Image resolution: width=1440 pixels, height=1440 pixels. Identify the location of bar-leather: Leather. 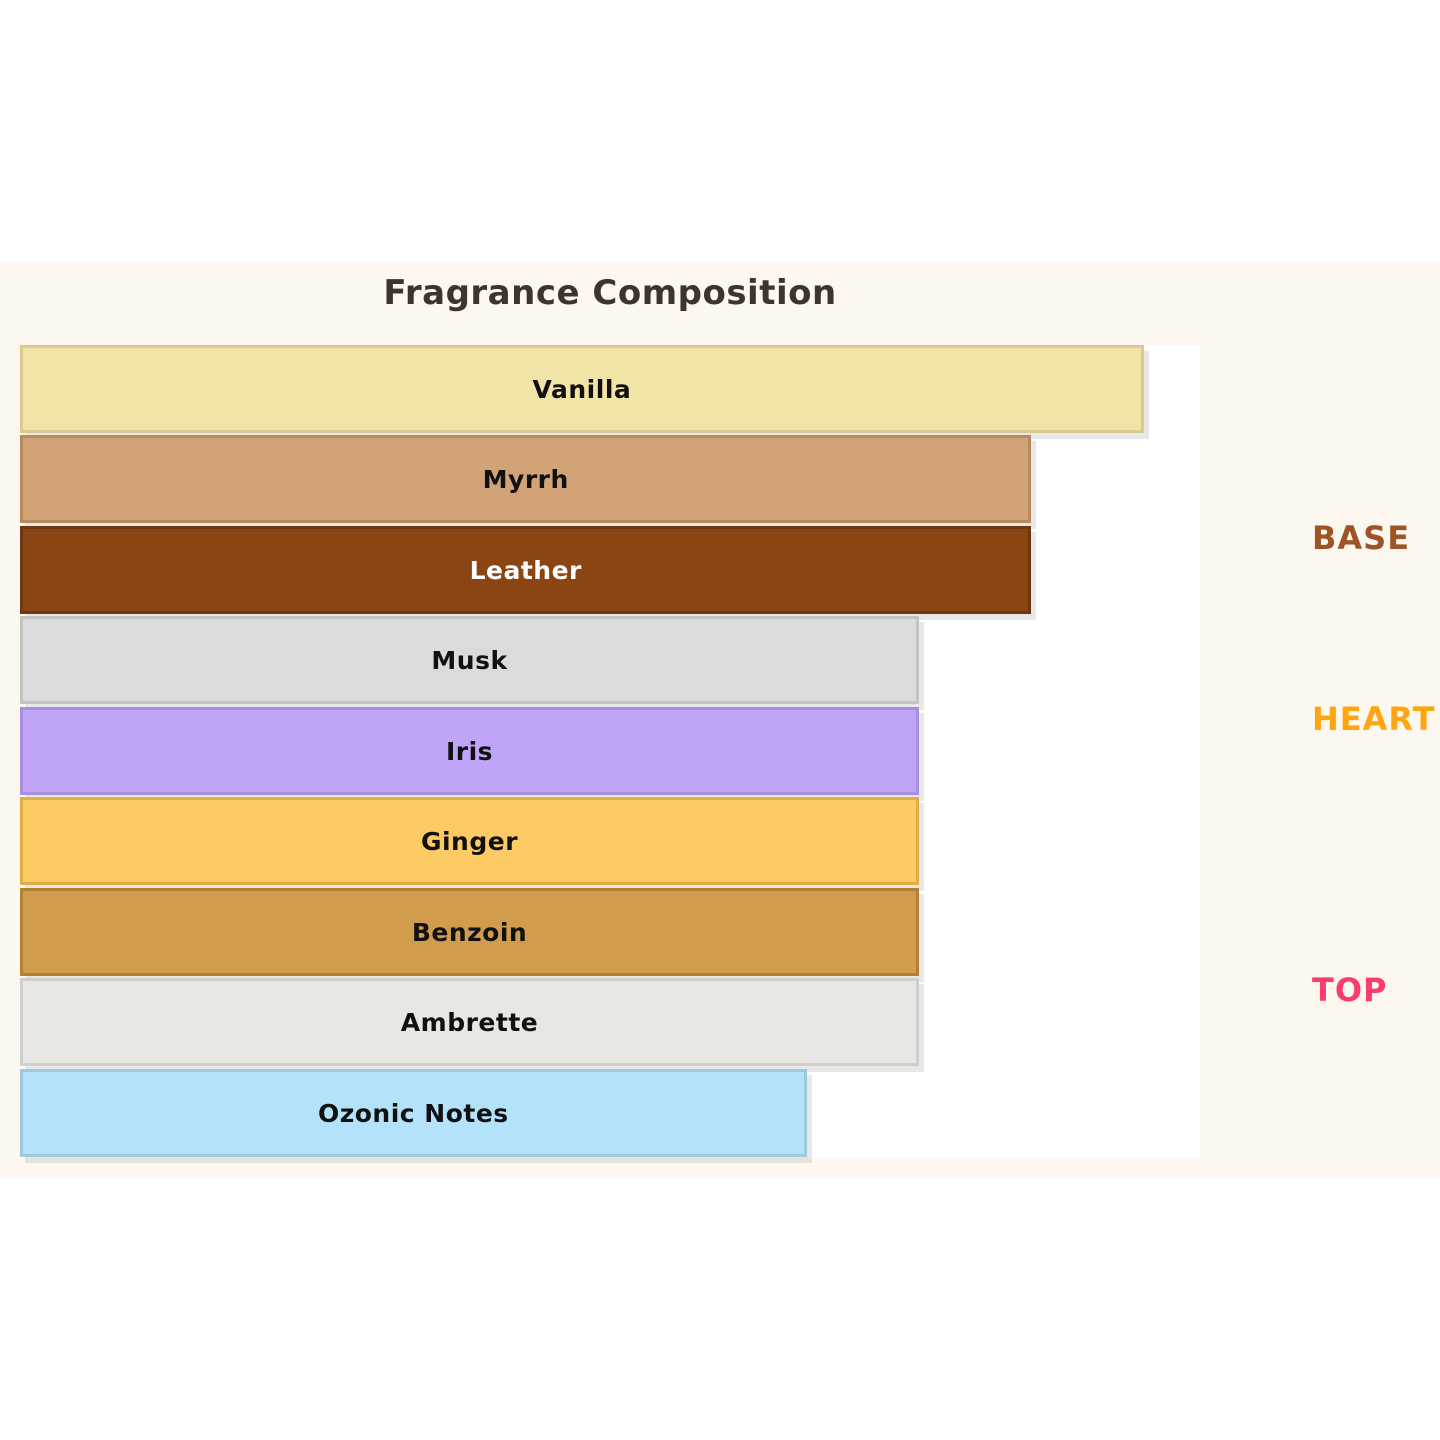
(526, 570).